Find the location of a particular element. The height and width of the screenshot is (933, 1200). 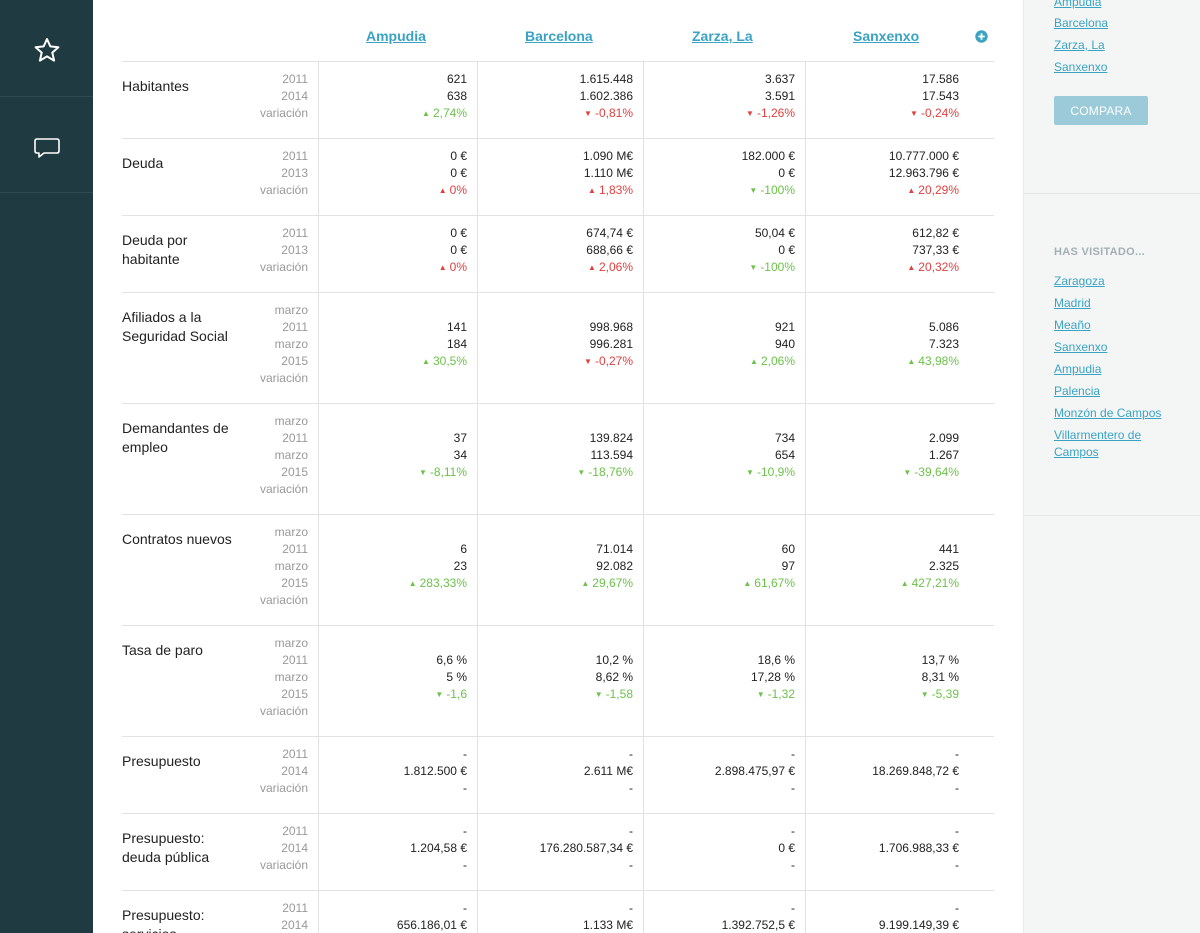

visited-link: Sanxenxo is located at coordinates (1081, 347).